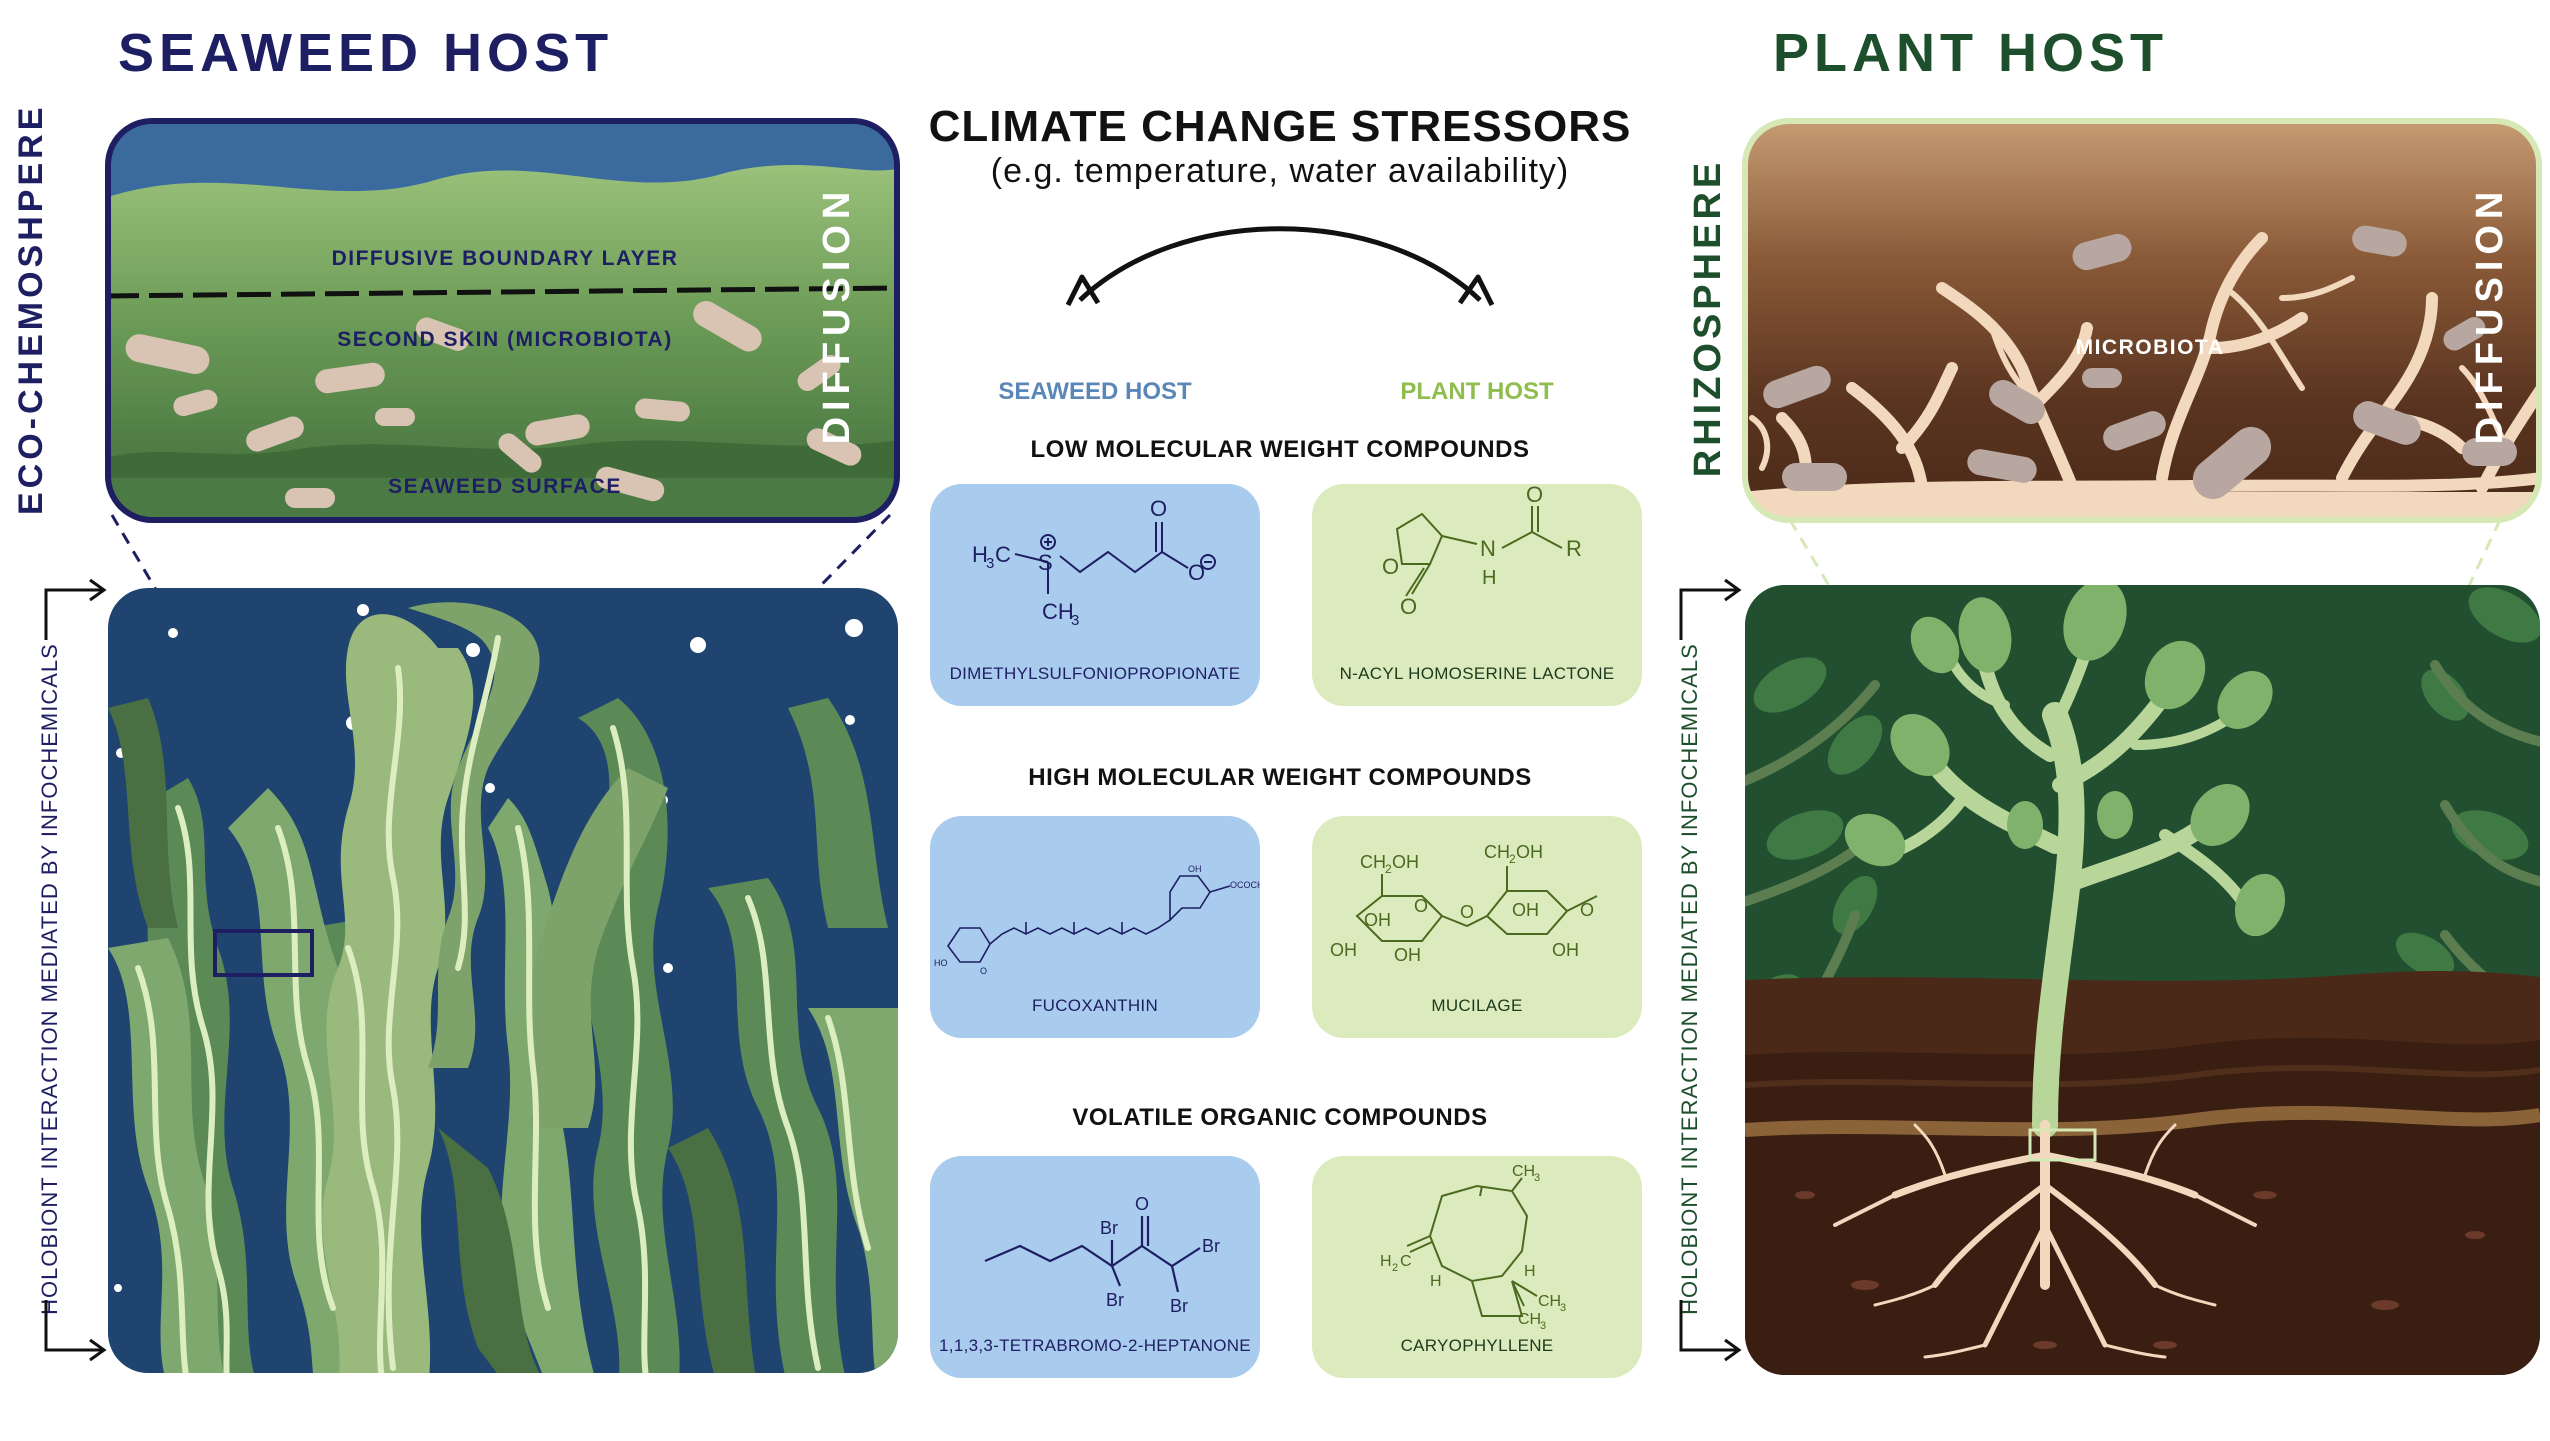 The height and width of the screenshot is (1441, 2550). What do you see at coordinates (2490, 315) in the screenshot?
I see `plant-diffusion-label: DIFFUSION` at bounding box center [2490, 315].